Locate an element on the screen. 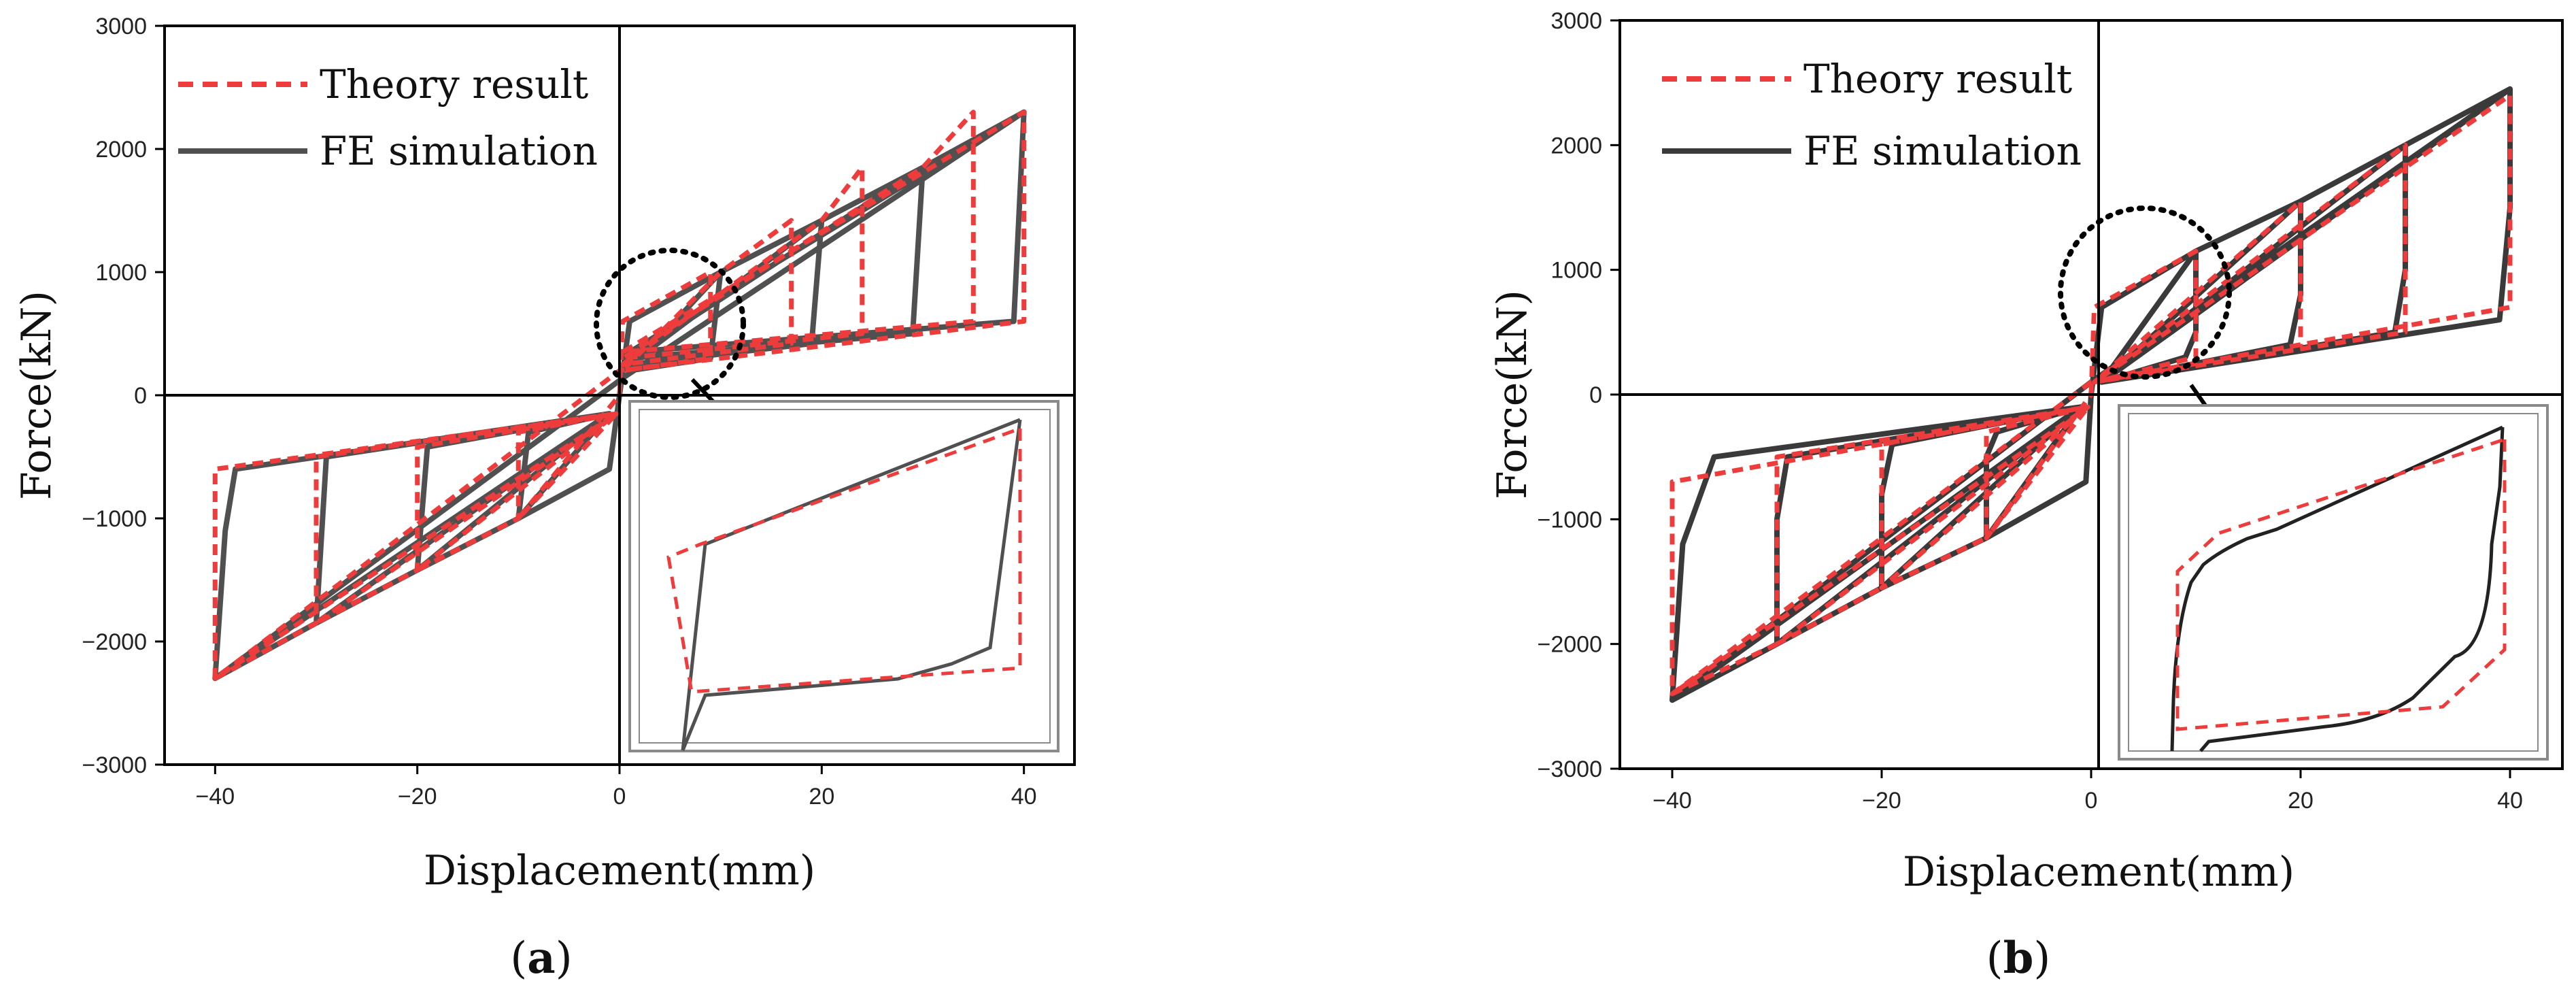 The image size is (2576, 1000). panel-b-y-tick-label: −1000 is located at coordinates (1570, 520).